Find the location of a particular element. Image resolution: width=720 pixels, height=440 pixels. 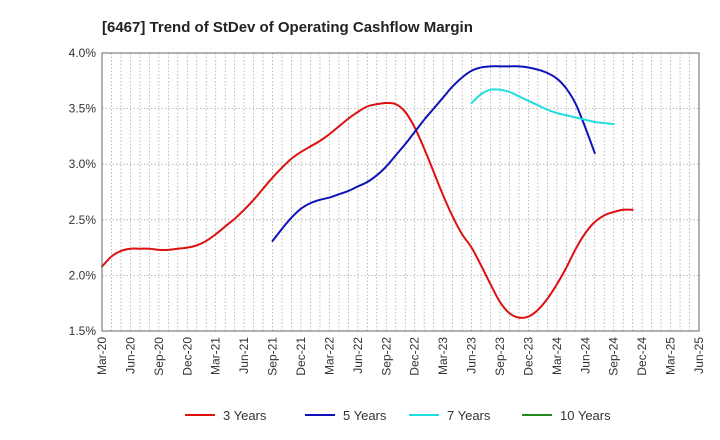

x-tick-label: Dec-20 is located at coordinates (187, 356).